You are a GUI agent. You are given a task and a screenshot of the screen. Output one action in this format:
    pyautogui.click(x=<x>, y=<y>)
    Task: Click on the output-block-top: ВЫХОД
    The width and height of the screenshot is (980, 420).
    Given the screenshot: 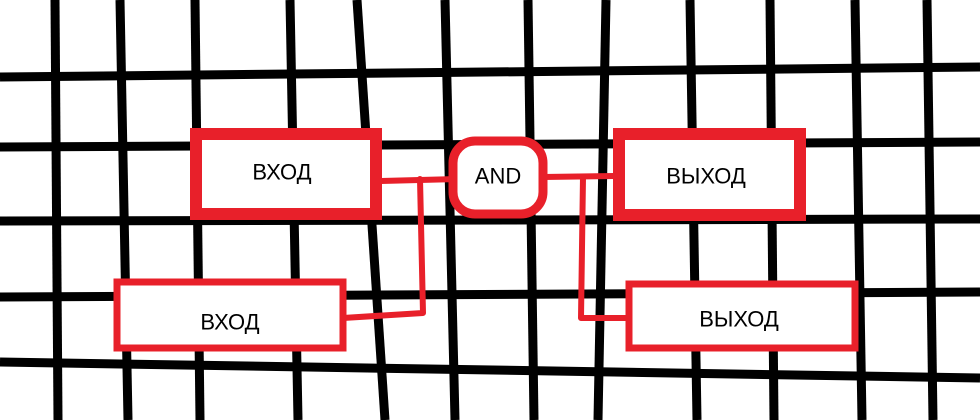 What is the action you would take?
    pyautogui.click(x=709, y=174)
    